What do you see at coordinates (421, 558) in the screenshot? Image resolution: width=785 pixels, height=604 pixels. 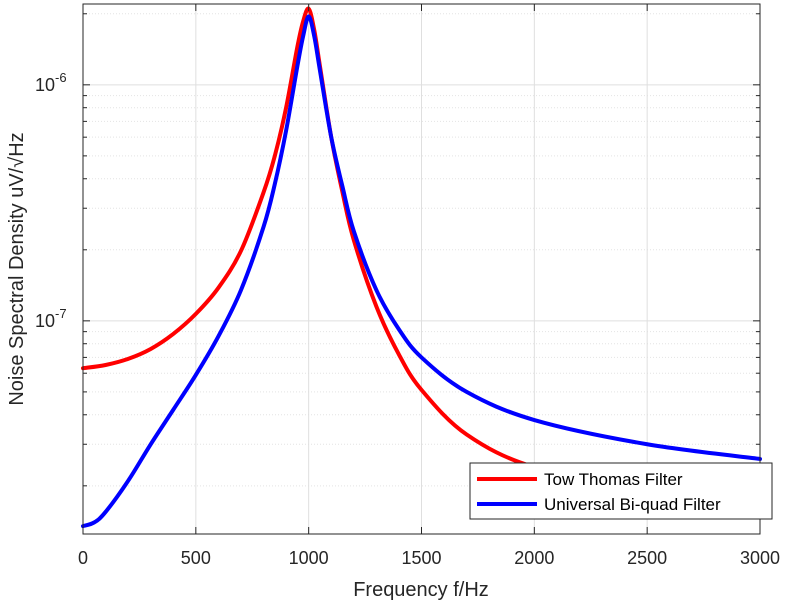 I see `x-tick-label: 1500` at bounding box center [421, 558].